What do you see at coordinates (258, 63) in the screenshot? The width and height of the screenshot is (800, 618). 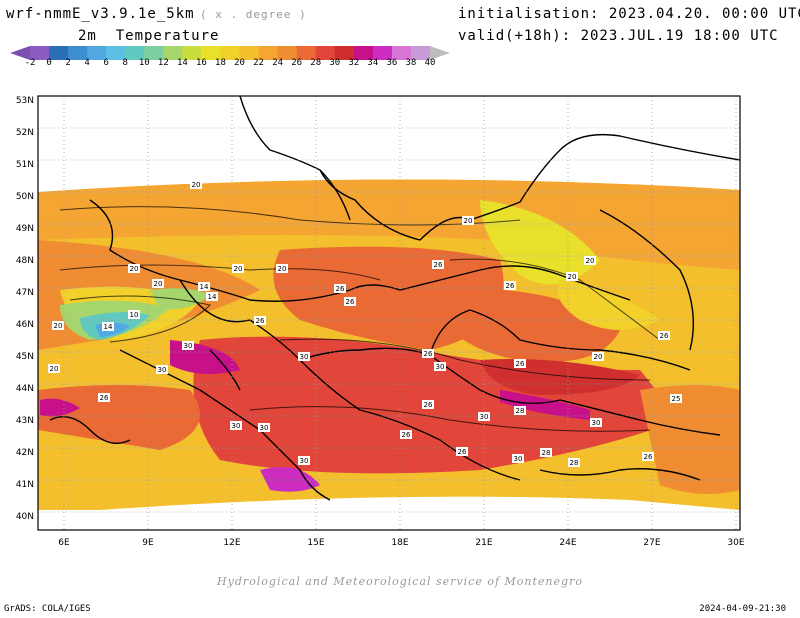 I see `colorbar-tick-label: 22` at bounding box center [258, 63].